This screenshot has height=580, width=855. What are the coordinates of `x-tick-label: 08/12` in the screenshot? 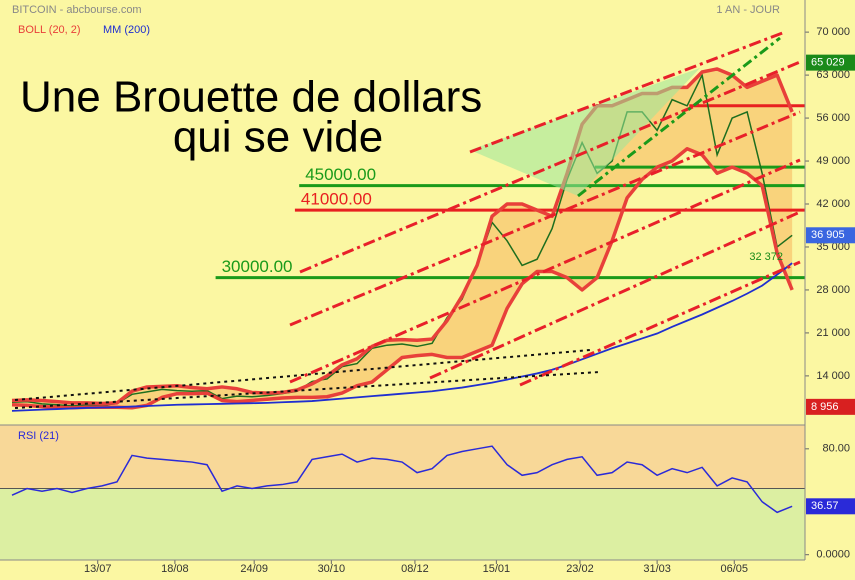 It's located at (415, 569).